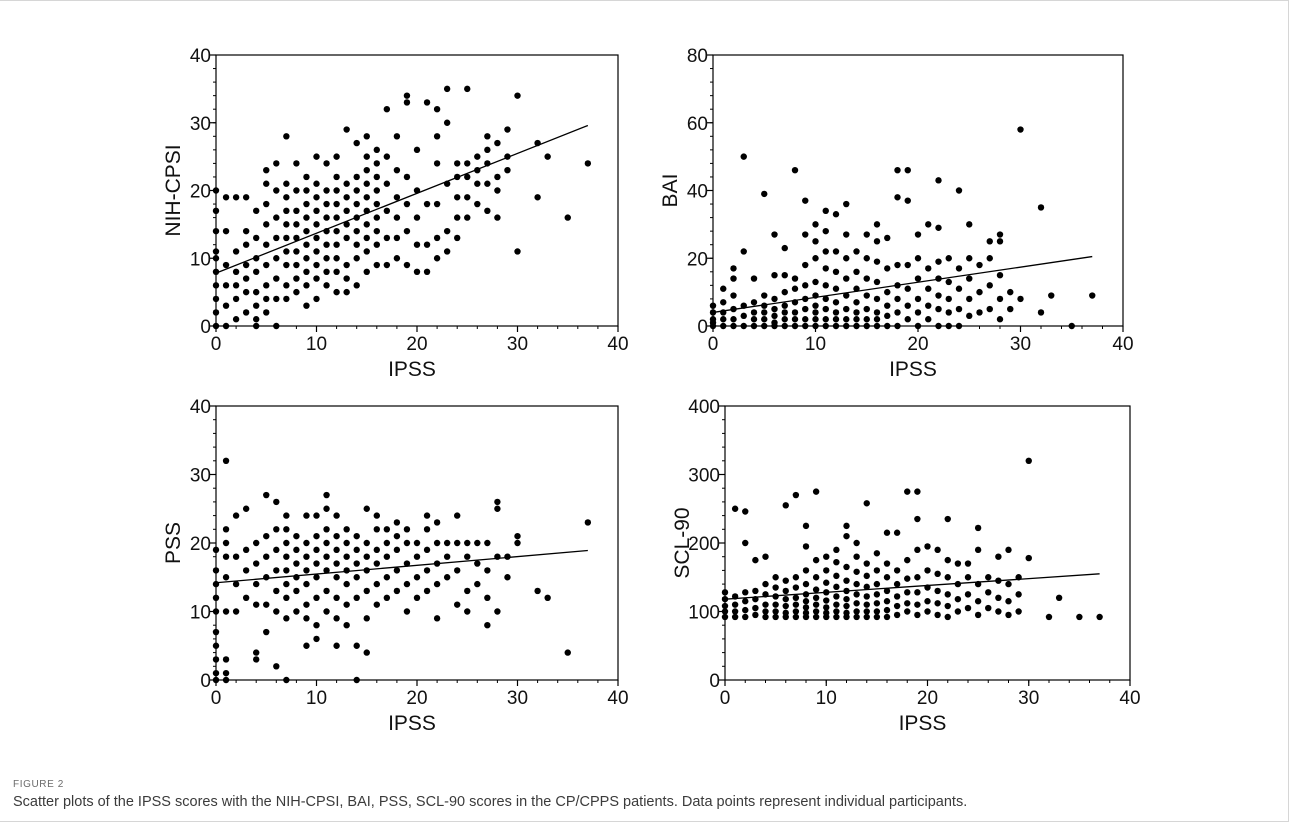 The width and height of the screenshot is (1290, 823). I want to click on y-tick-label: 20, so click(200, 544).